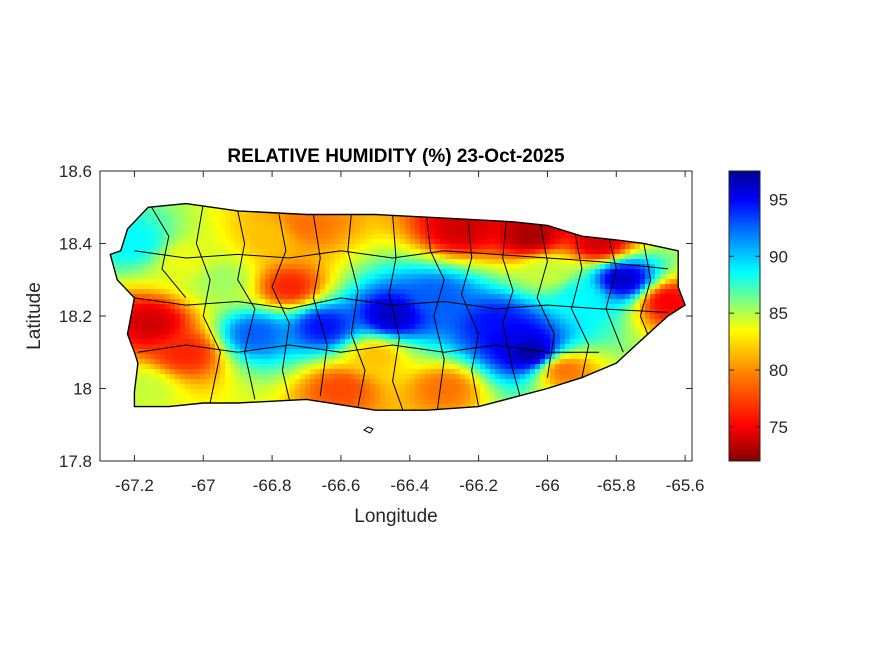  Describe the element at coordinates (478, 485) in the screenshot. I see `x-tick-label: -66.2` at that location.